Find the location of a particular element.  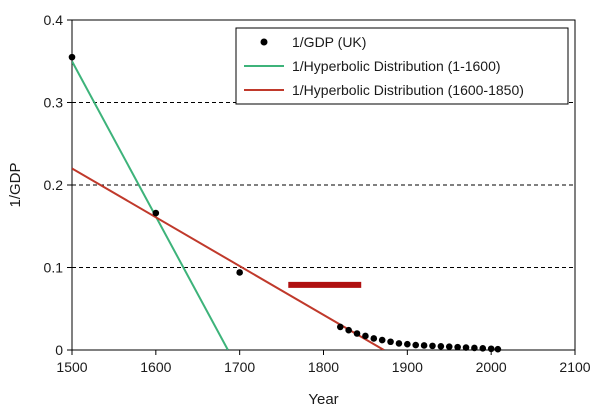

legend-entry-hyperbolic-1600-1850: 1/Hyperbolic Distribution (1600-1850) is located at coordinates (408, 90).